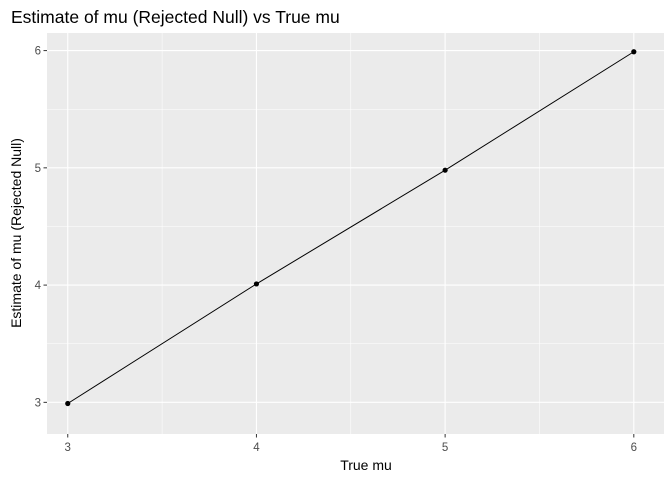 This screenshot has width=672, height=480. I want to click on y-axis-ticks: 3 4 5 6, so click(41, 227).